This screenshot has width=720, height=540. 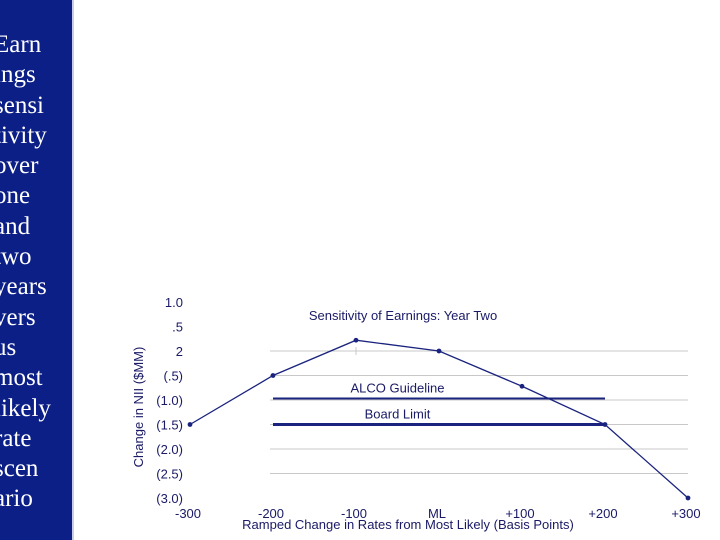 I want to click on y-tick-label: 1.0, so click(x=174, y=302).